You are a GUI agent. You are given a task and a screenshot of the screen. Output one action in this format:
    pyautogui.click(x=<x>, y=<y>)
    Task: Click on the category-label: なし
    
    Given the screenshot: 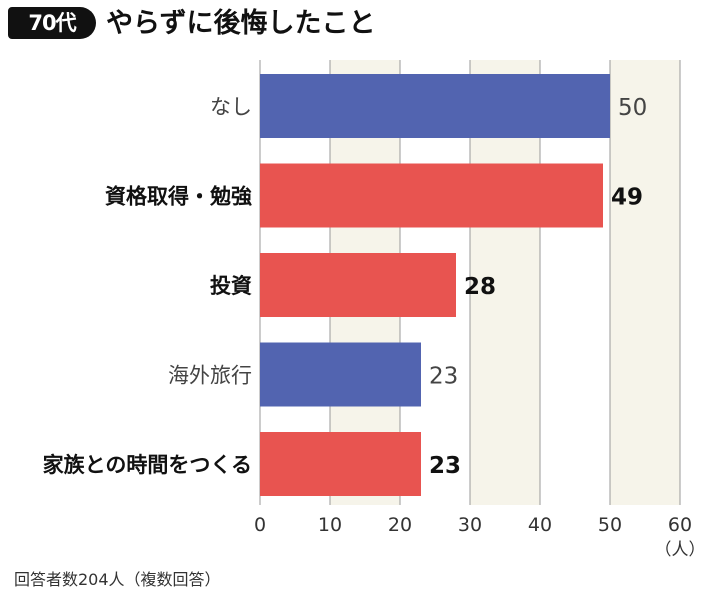 What is the action you would take?
    pyautogui.click(x=231, y=107)
    